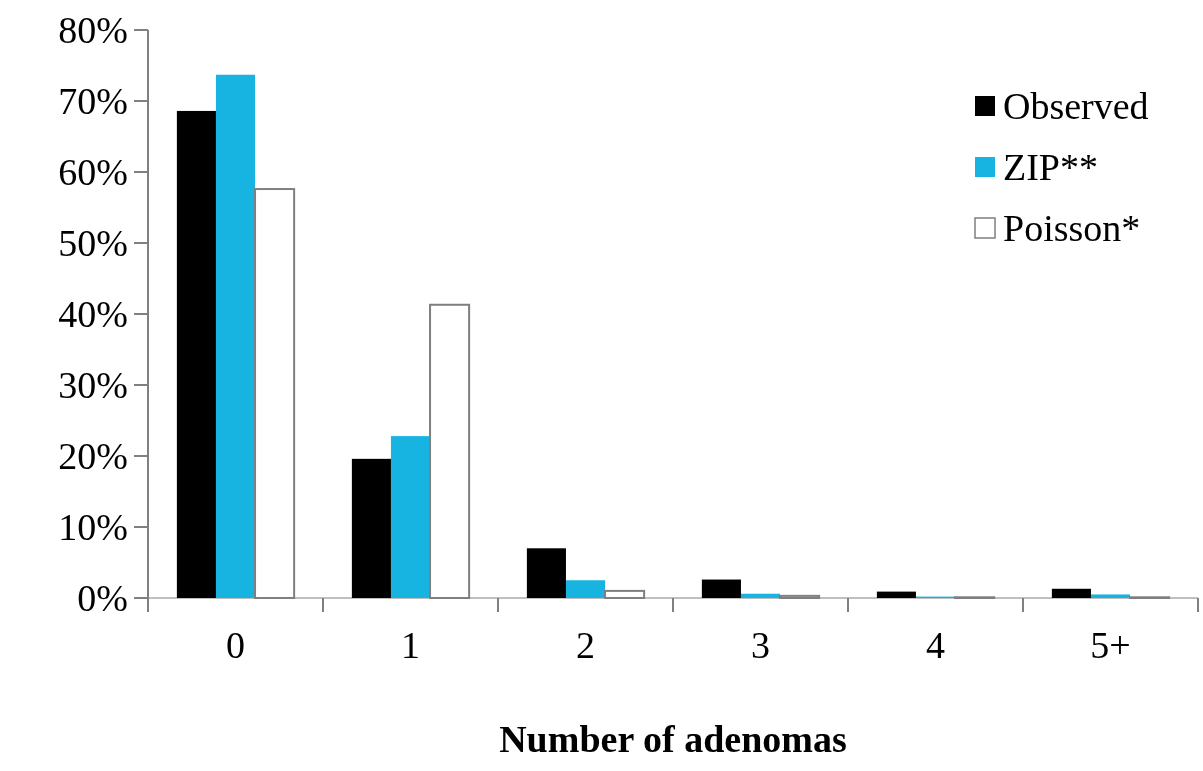  I want to click on x-tick-label: 2, so click(585, 645).